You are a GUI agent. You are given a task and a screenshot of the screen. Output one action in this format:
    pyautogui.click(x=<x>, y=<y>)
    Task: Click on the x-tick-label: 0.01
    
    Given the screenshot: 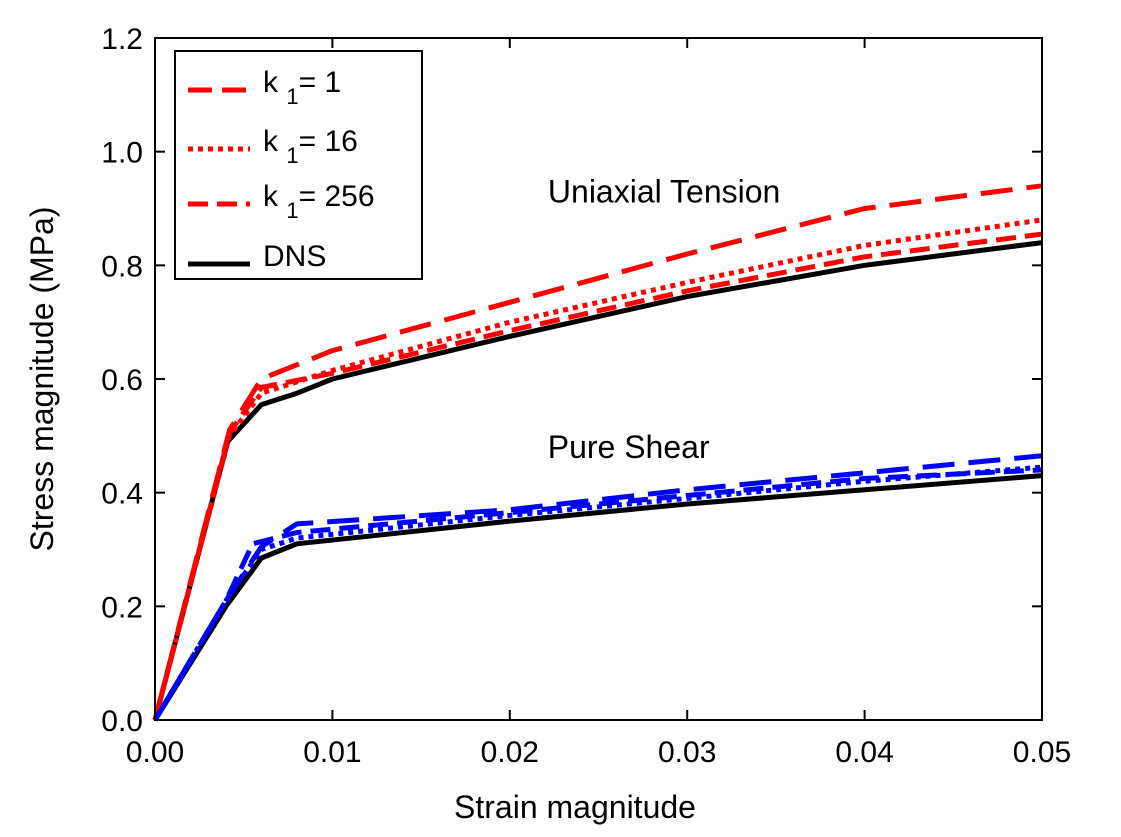 What is the action you would take?
    pyautogui.click(x=332, y=752)
    